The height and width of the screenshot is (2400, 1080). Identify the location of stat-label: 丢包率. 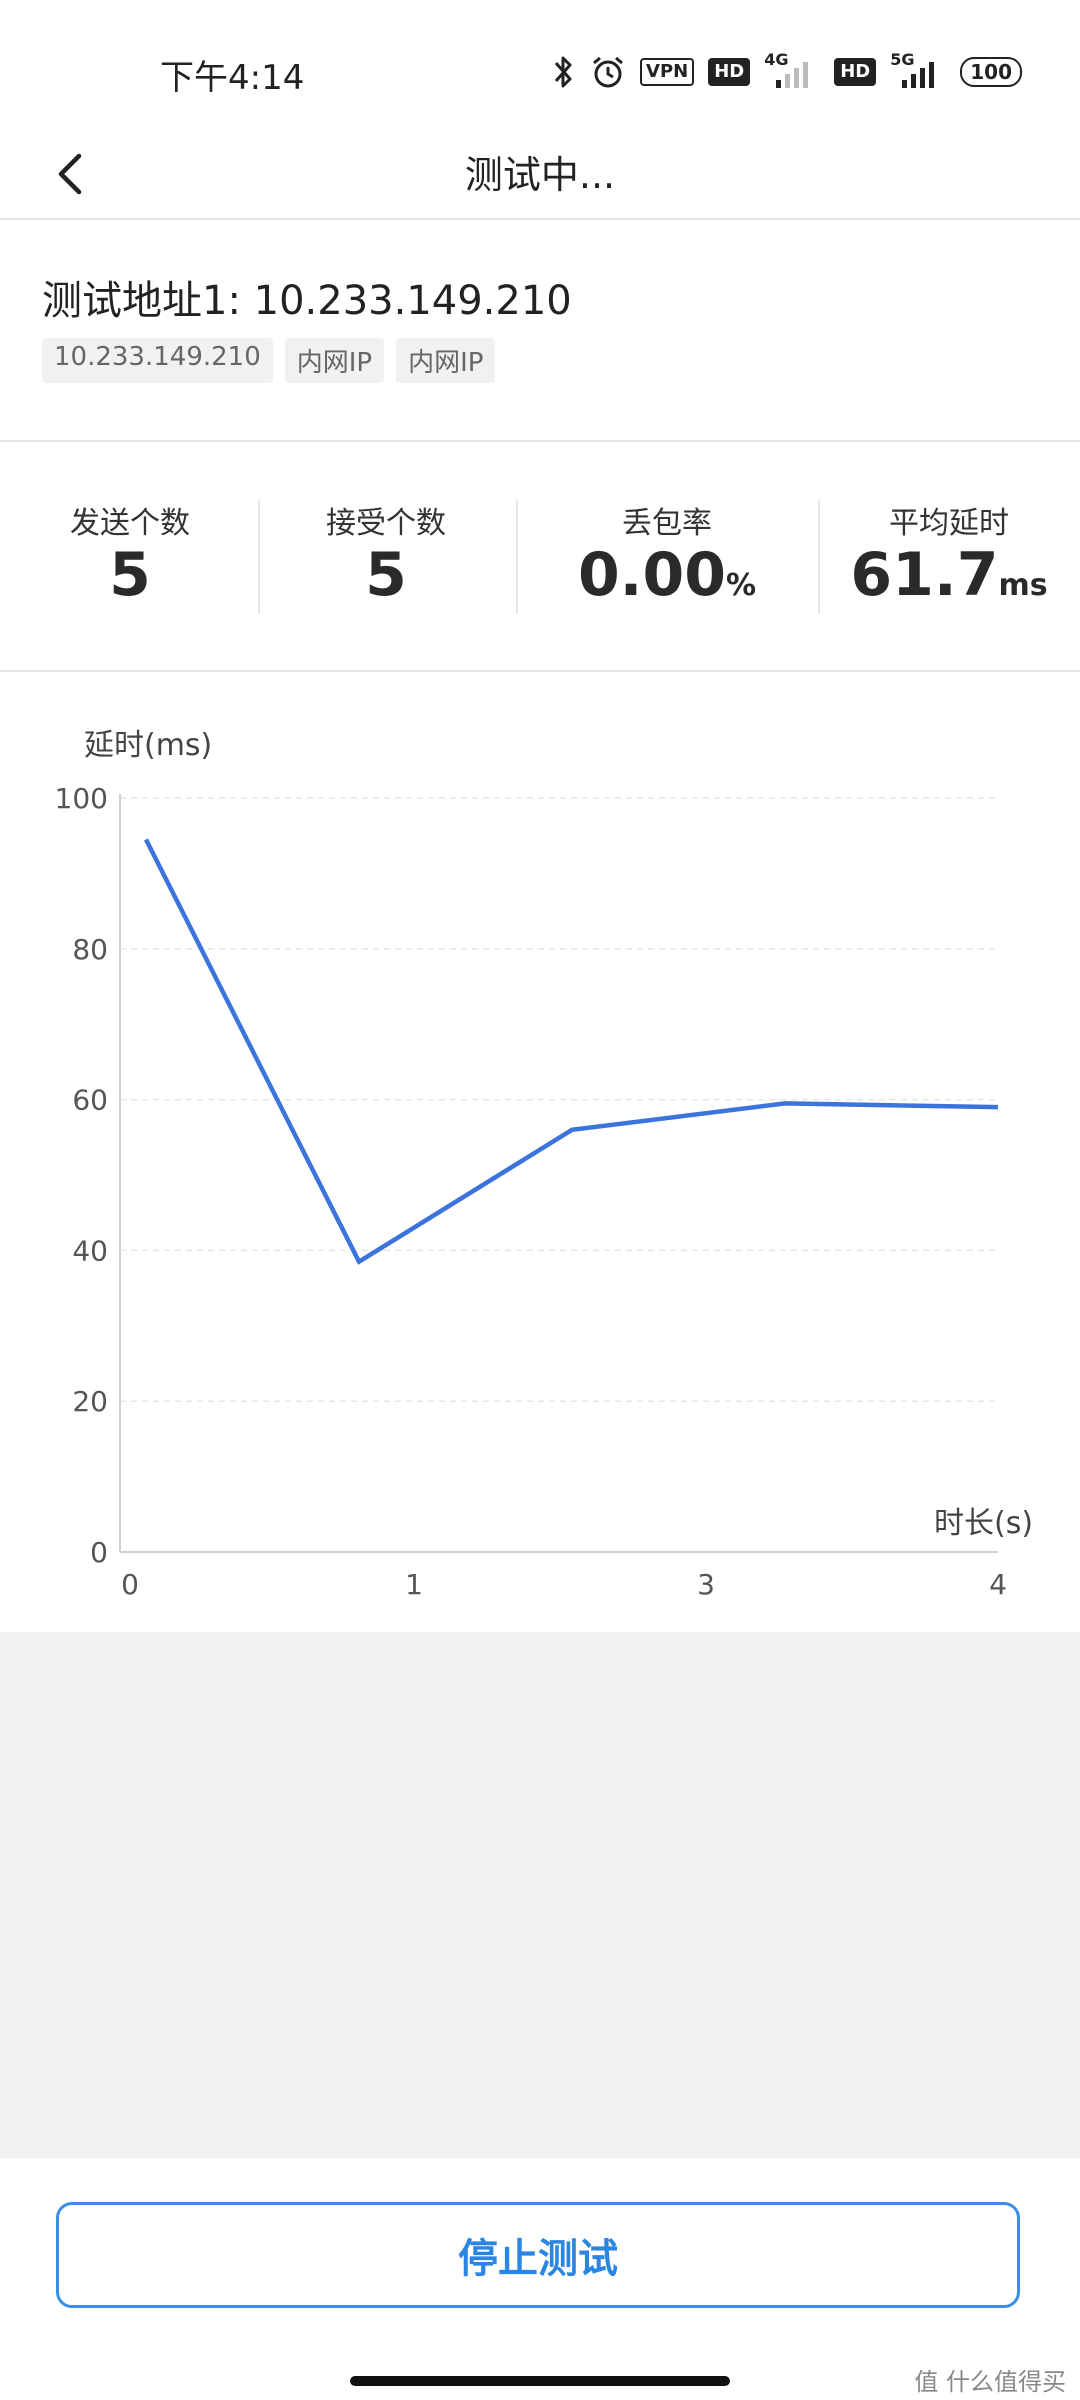
(667, 523).